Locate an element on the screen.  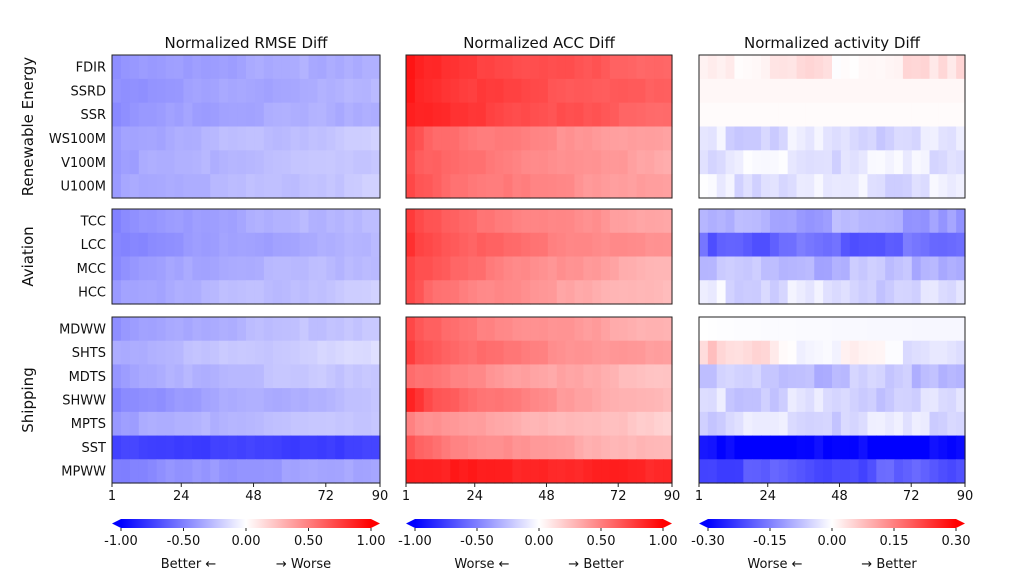
row-label: MPTS is located at coordinates (88, 424).